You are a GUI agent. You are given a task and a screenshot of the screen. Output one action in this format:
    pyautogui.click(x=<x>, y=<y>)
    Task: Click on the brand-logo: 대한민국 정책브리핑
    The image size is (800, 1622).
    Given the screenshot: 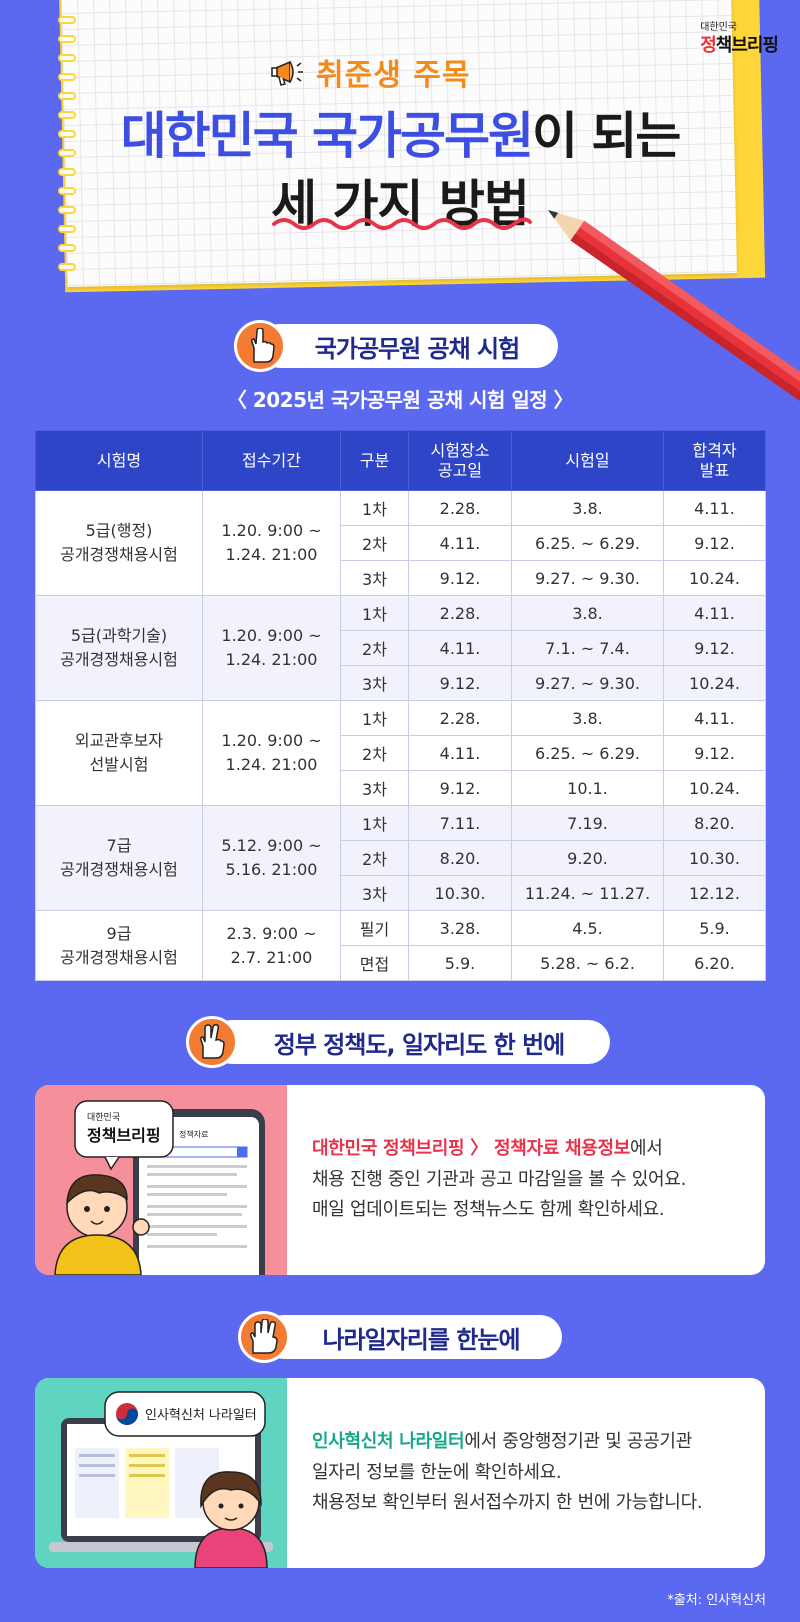 What is the action you would take?
    pyautogui.click(x=739, y=37)
    